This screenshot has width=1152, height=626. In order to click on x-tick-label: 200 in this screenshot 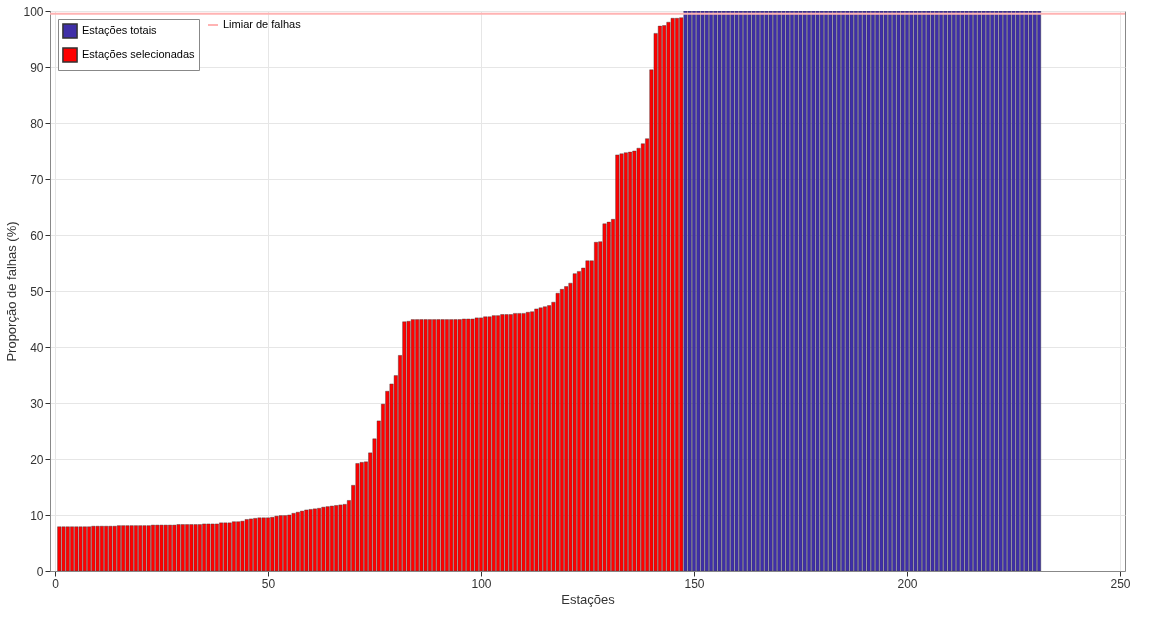, I will do `click(907, 583)`.